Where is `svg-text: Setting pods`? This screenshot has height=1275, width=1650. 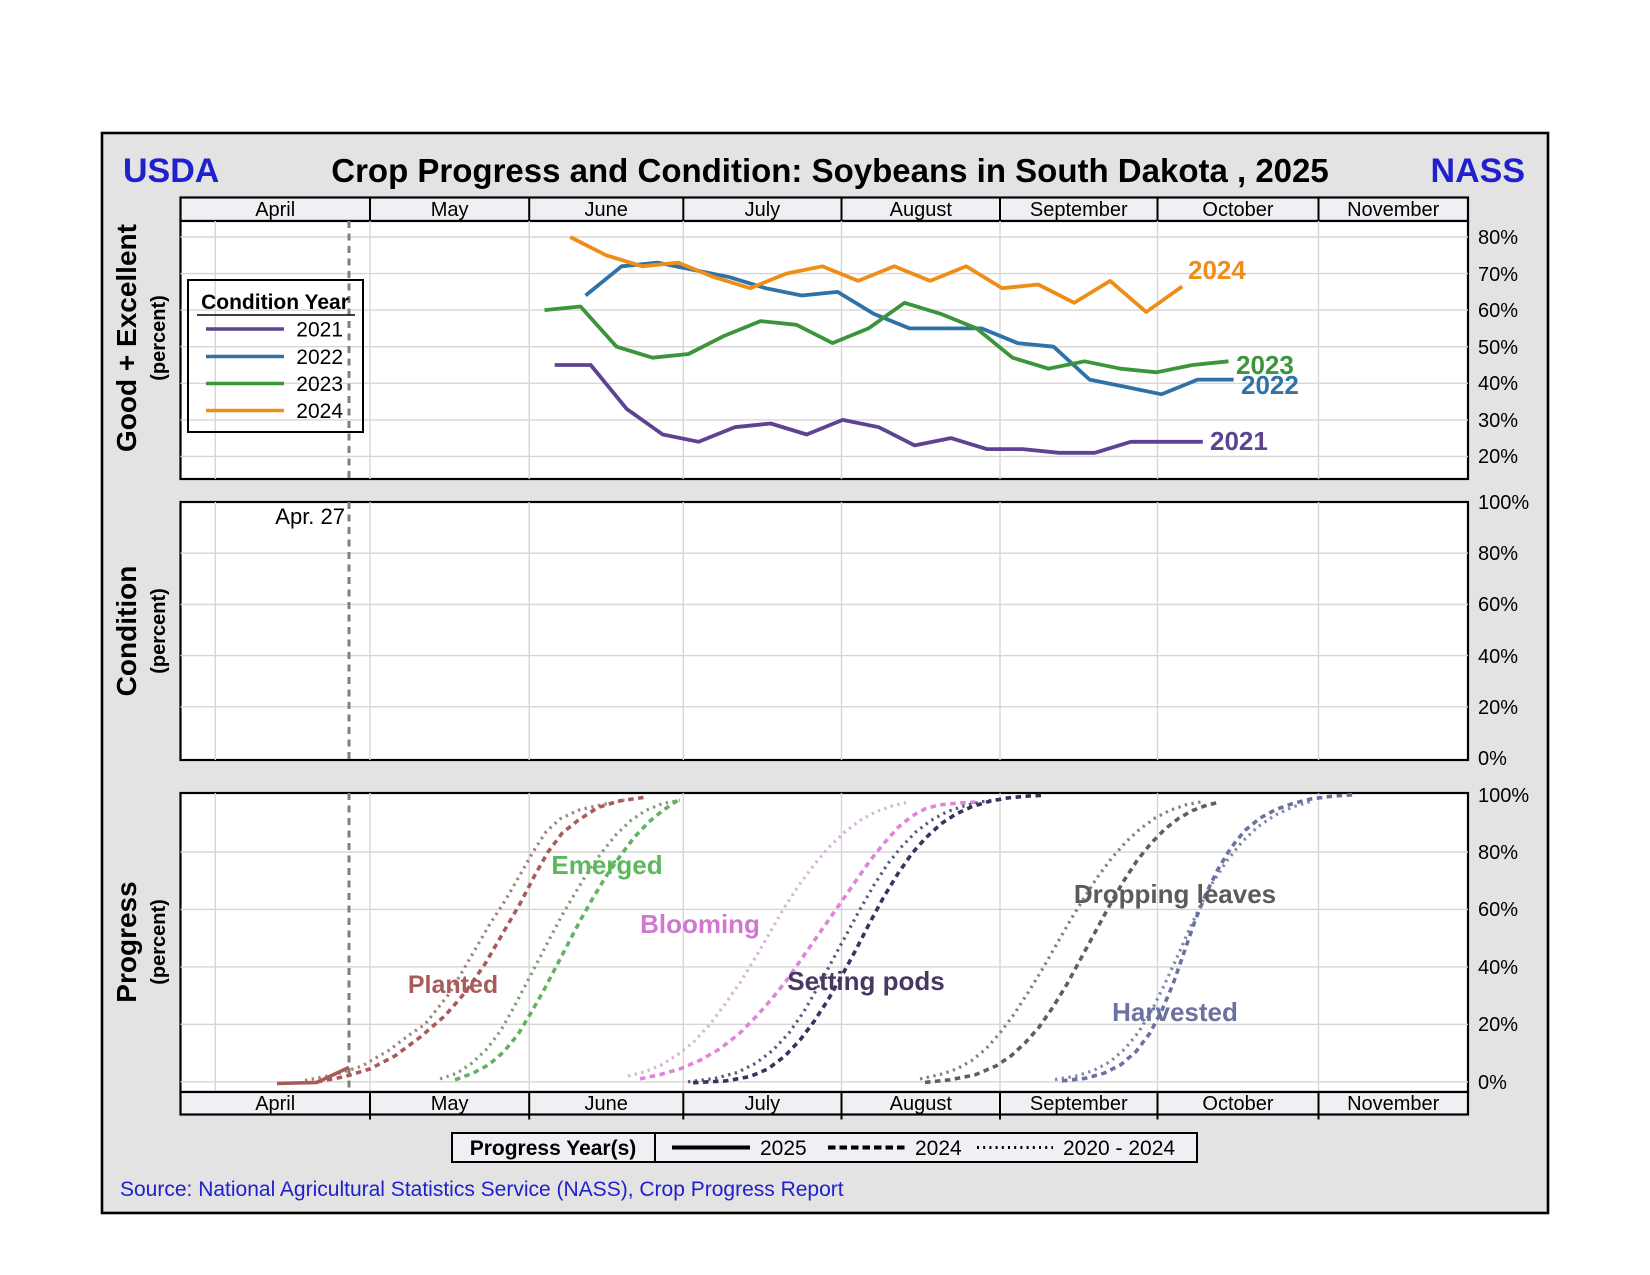
svg-text: Setting pods is located at coordinates (865, 981).